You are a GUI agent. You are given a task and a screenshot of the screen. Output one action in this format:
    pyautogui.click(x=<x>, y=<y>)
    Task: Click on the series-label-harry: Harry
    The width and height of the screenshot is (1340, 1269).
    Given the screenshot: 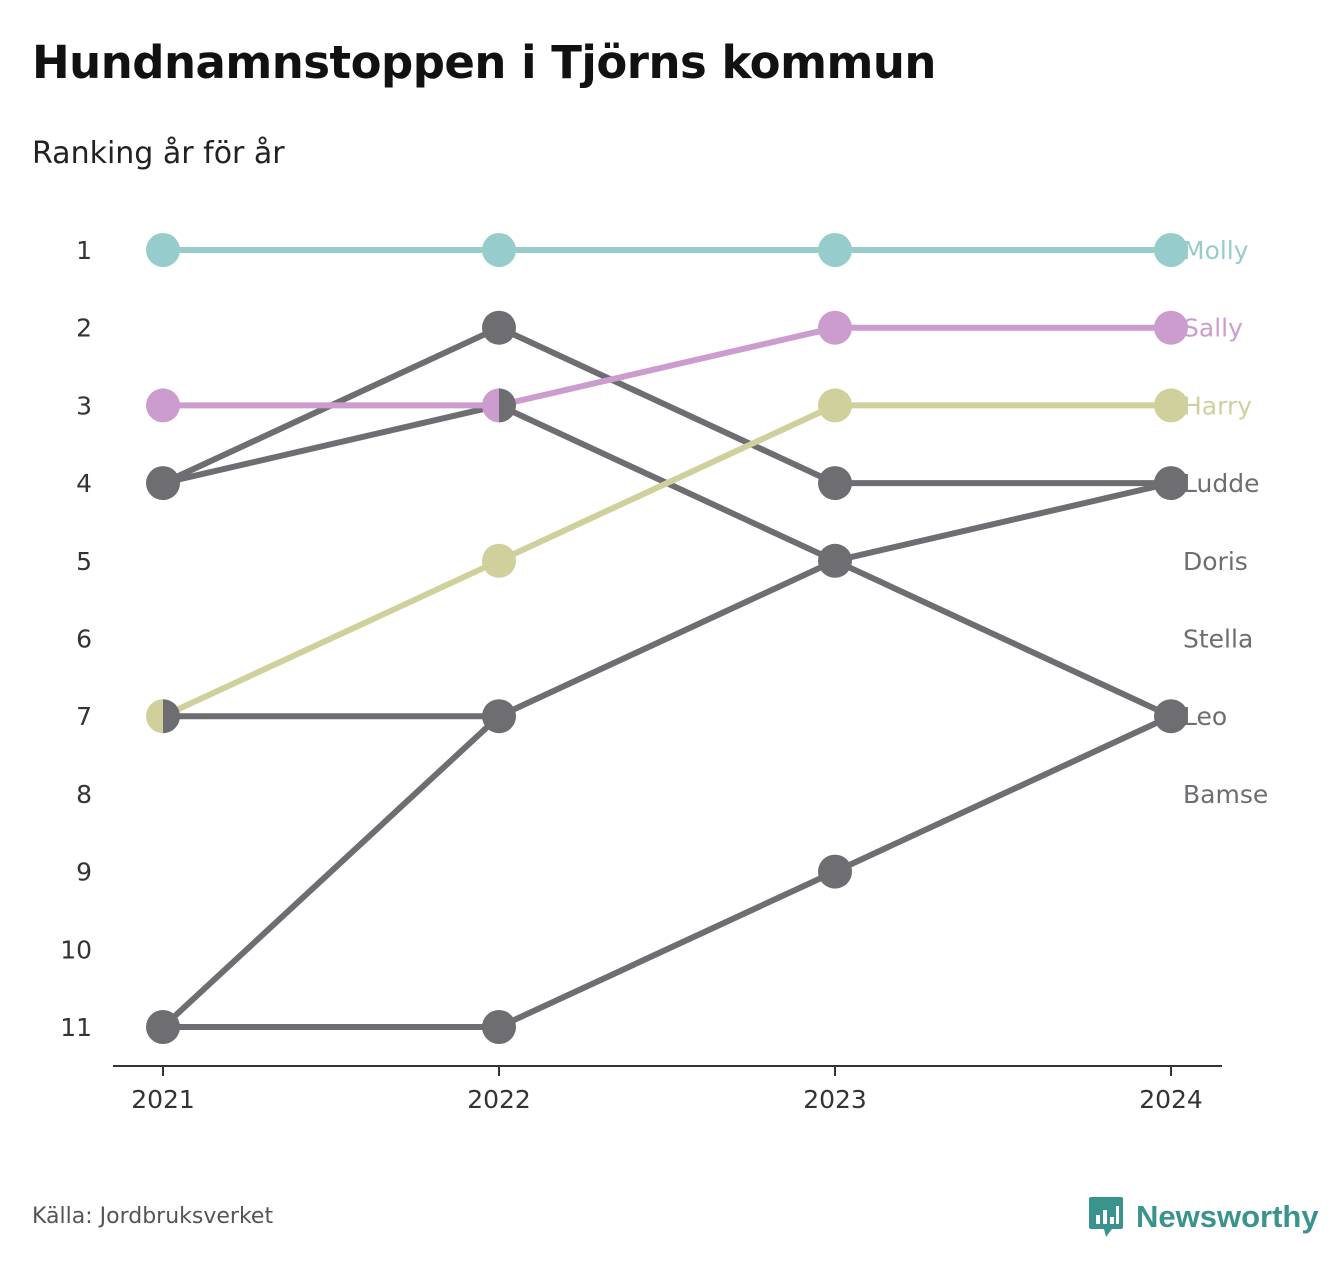 What is the action you would take?
    pyautogui.click(x=1217, y=405)
    